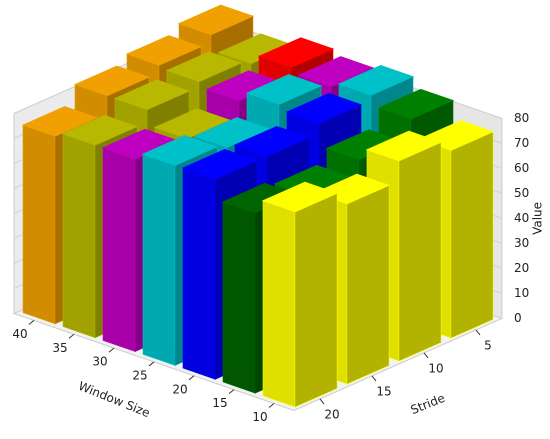 Image resolution: width=550 pixels, height=439 pixels. I want to click on y-tick-label: 10, so click(435, 368).